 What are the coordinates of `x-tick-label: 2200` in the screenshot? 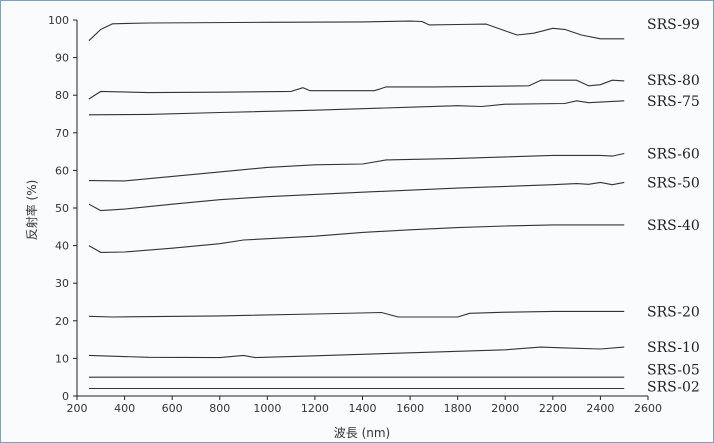 It's located at (553, 408).